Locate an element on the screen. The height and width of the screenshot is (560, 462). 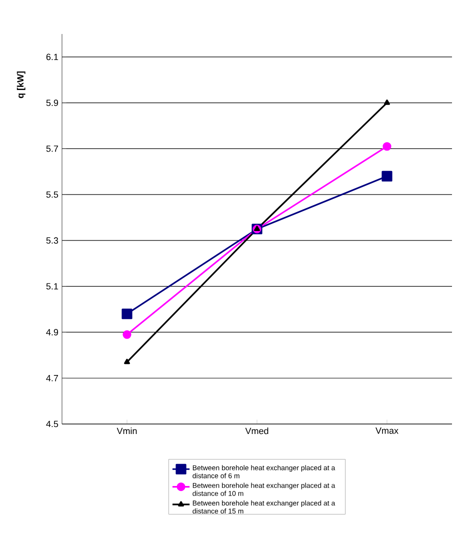
y-tick-label: 6.1 is located at coordinates (52, 57).